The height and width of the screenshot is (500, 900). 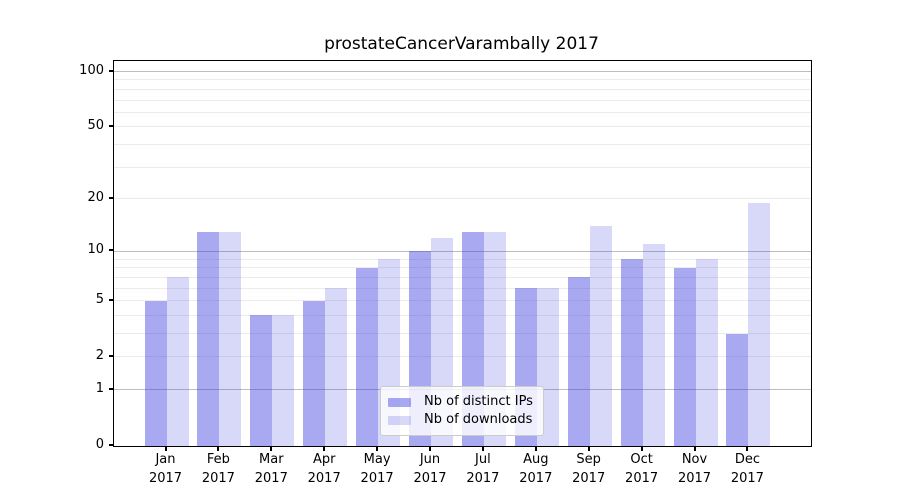 I want to click on legend-item: Nb of distinct IPs, so click(x=461, y=402).